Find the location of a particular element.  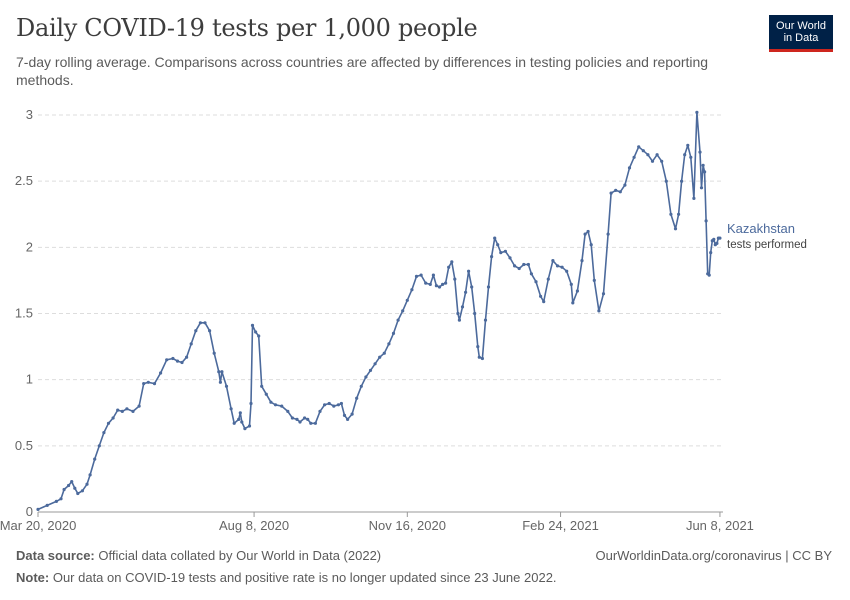

owid-logo: Our World in Data is located at coordinates (801, 33).